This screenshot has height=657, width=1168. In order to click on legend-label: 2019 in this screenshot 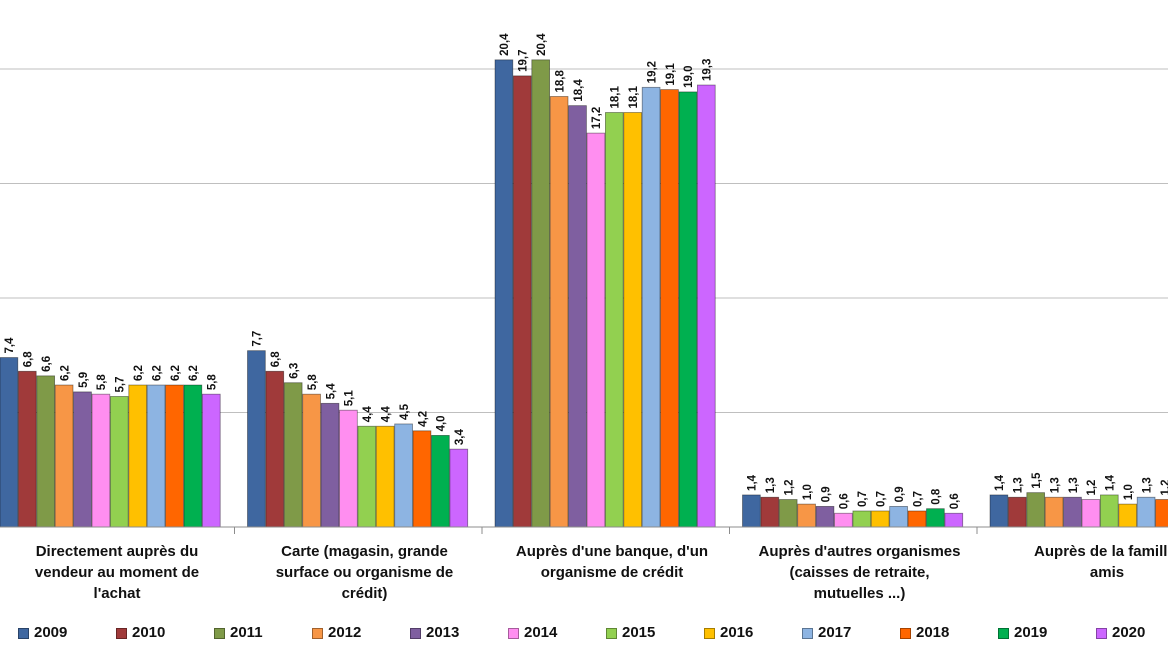, I will do `click(1031, 632)`.